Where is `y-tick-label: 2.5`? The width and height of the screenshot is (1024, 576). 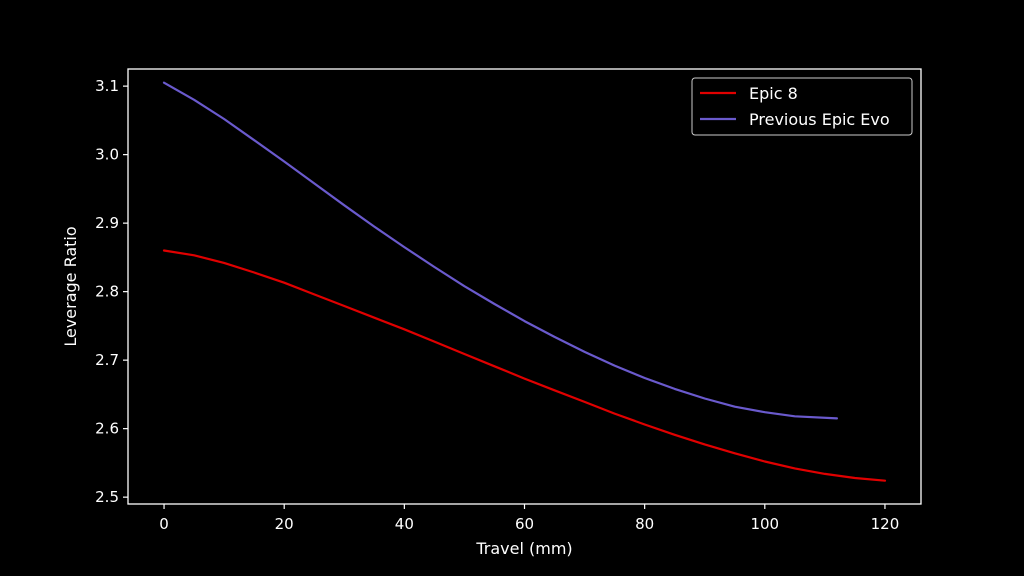 y-tick-label: 2.5 is located at coordinates (107, 497).